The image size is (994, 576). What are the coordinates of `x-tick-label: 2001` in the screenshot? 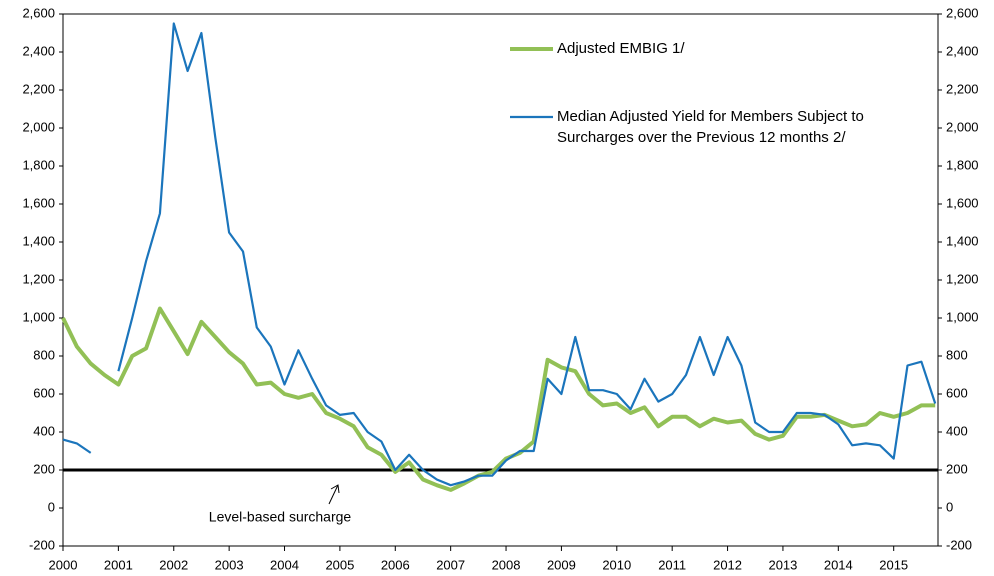 It's located at (118, 564).